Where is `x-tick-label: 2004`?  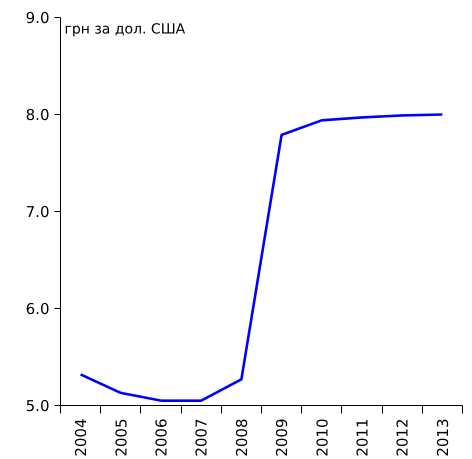 x-tick-label: 2004 is located at coordinates (81, 437).